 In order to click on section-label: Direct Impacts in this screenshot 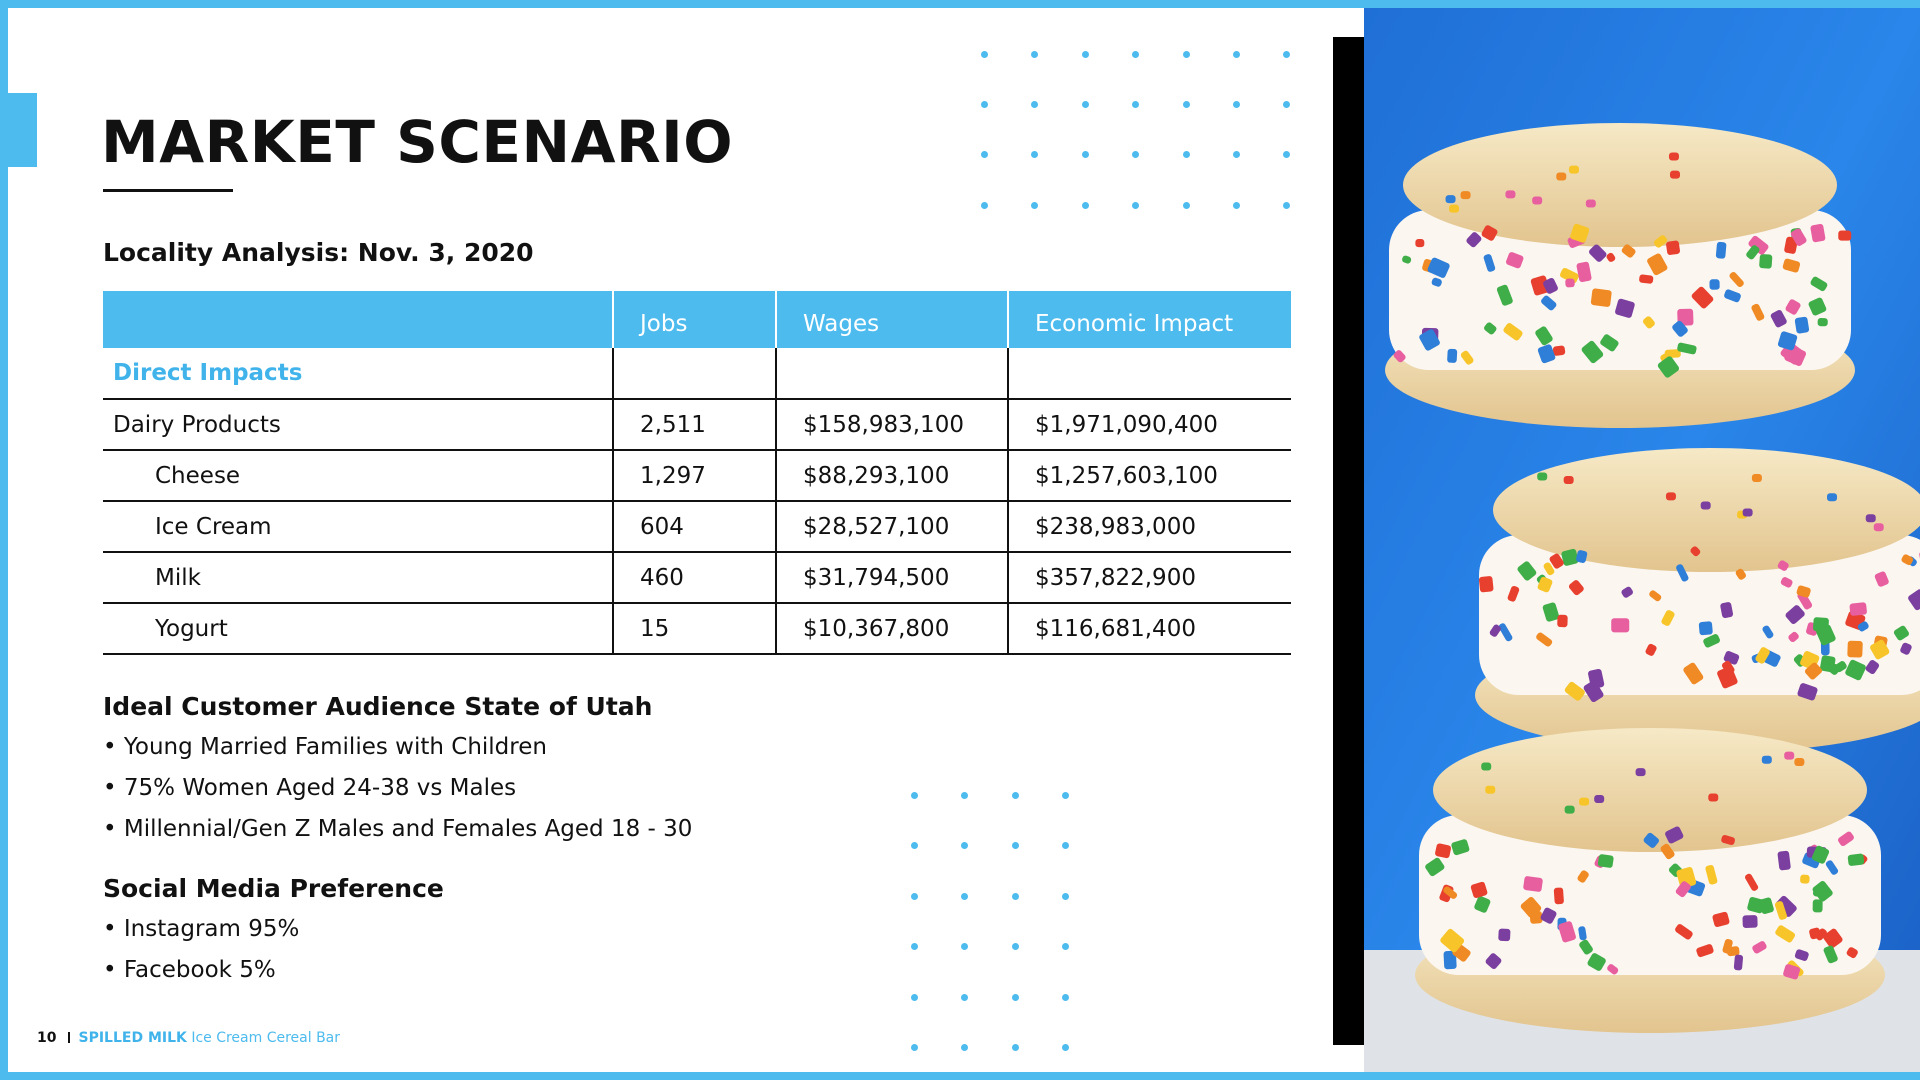, I will do `click(358, 374)`.